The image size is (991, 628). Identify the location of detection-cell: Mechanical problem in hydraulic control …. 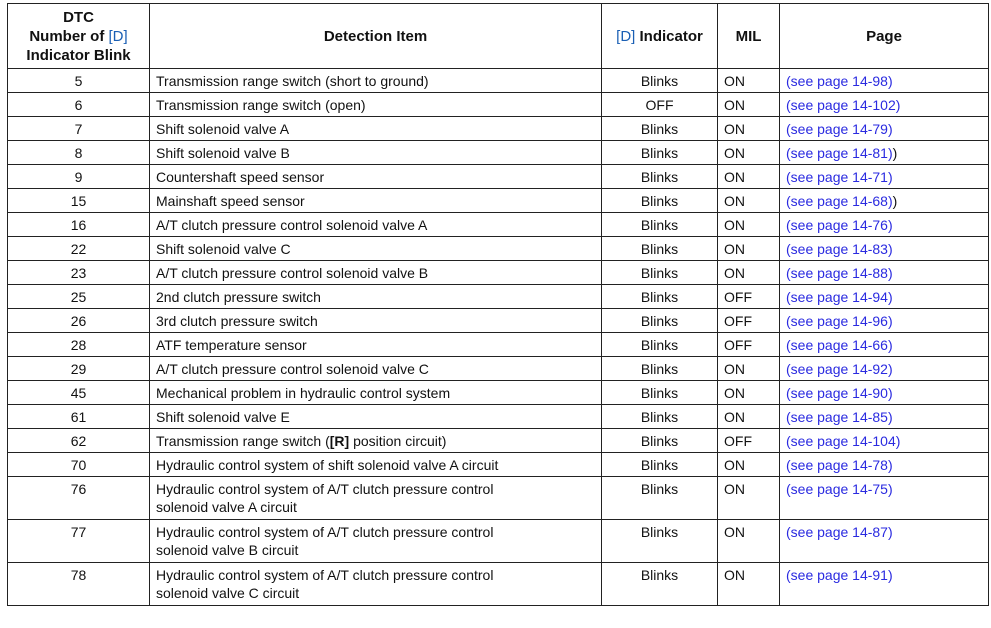
(375, 392).